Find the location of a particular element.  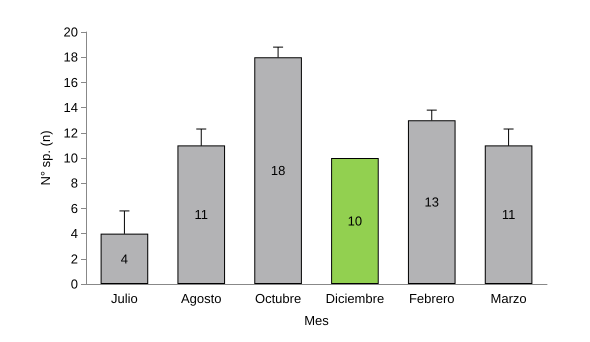

x-tick-label: Octubre is located at coordinates (278, 298).